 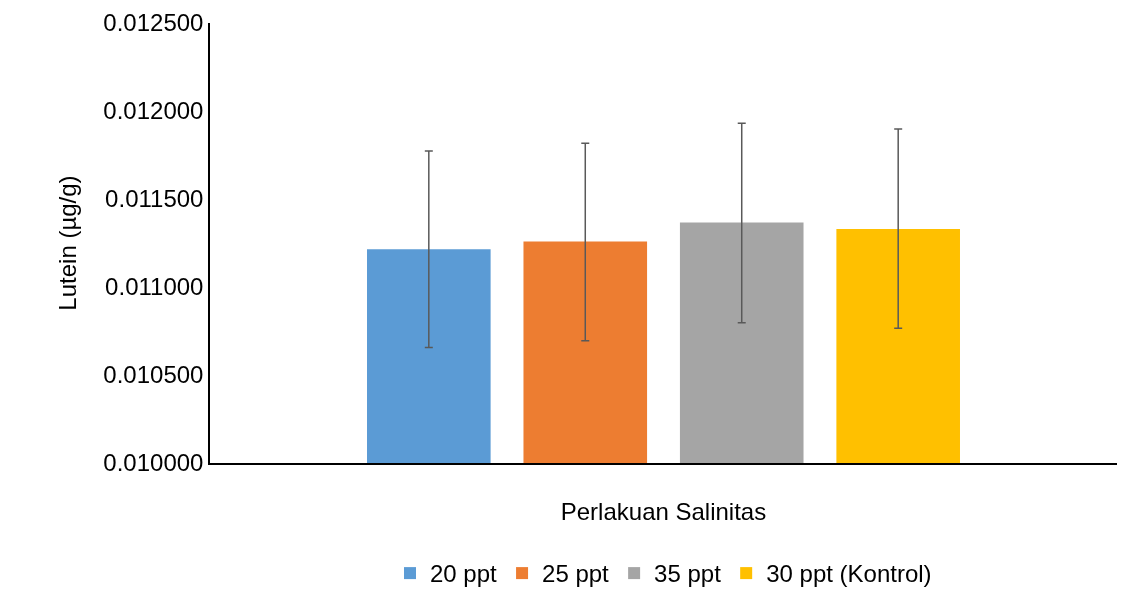 I want to click on x-axis-title: Perlakuan Salinitas, so click(x=663, y=512).